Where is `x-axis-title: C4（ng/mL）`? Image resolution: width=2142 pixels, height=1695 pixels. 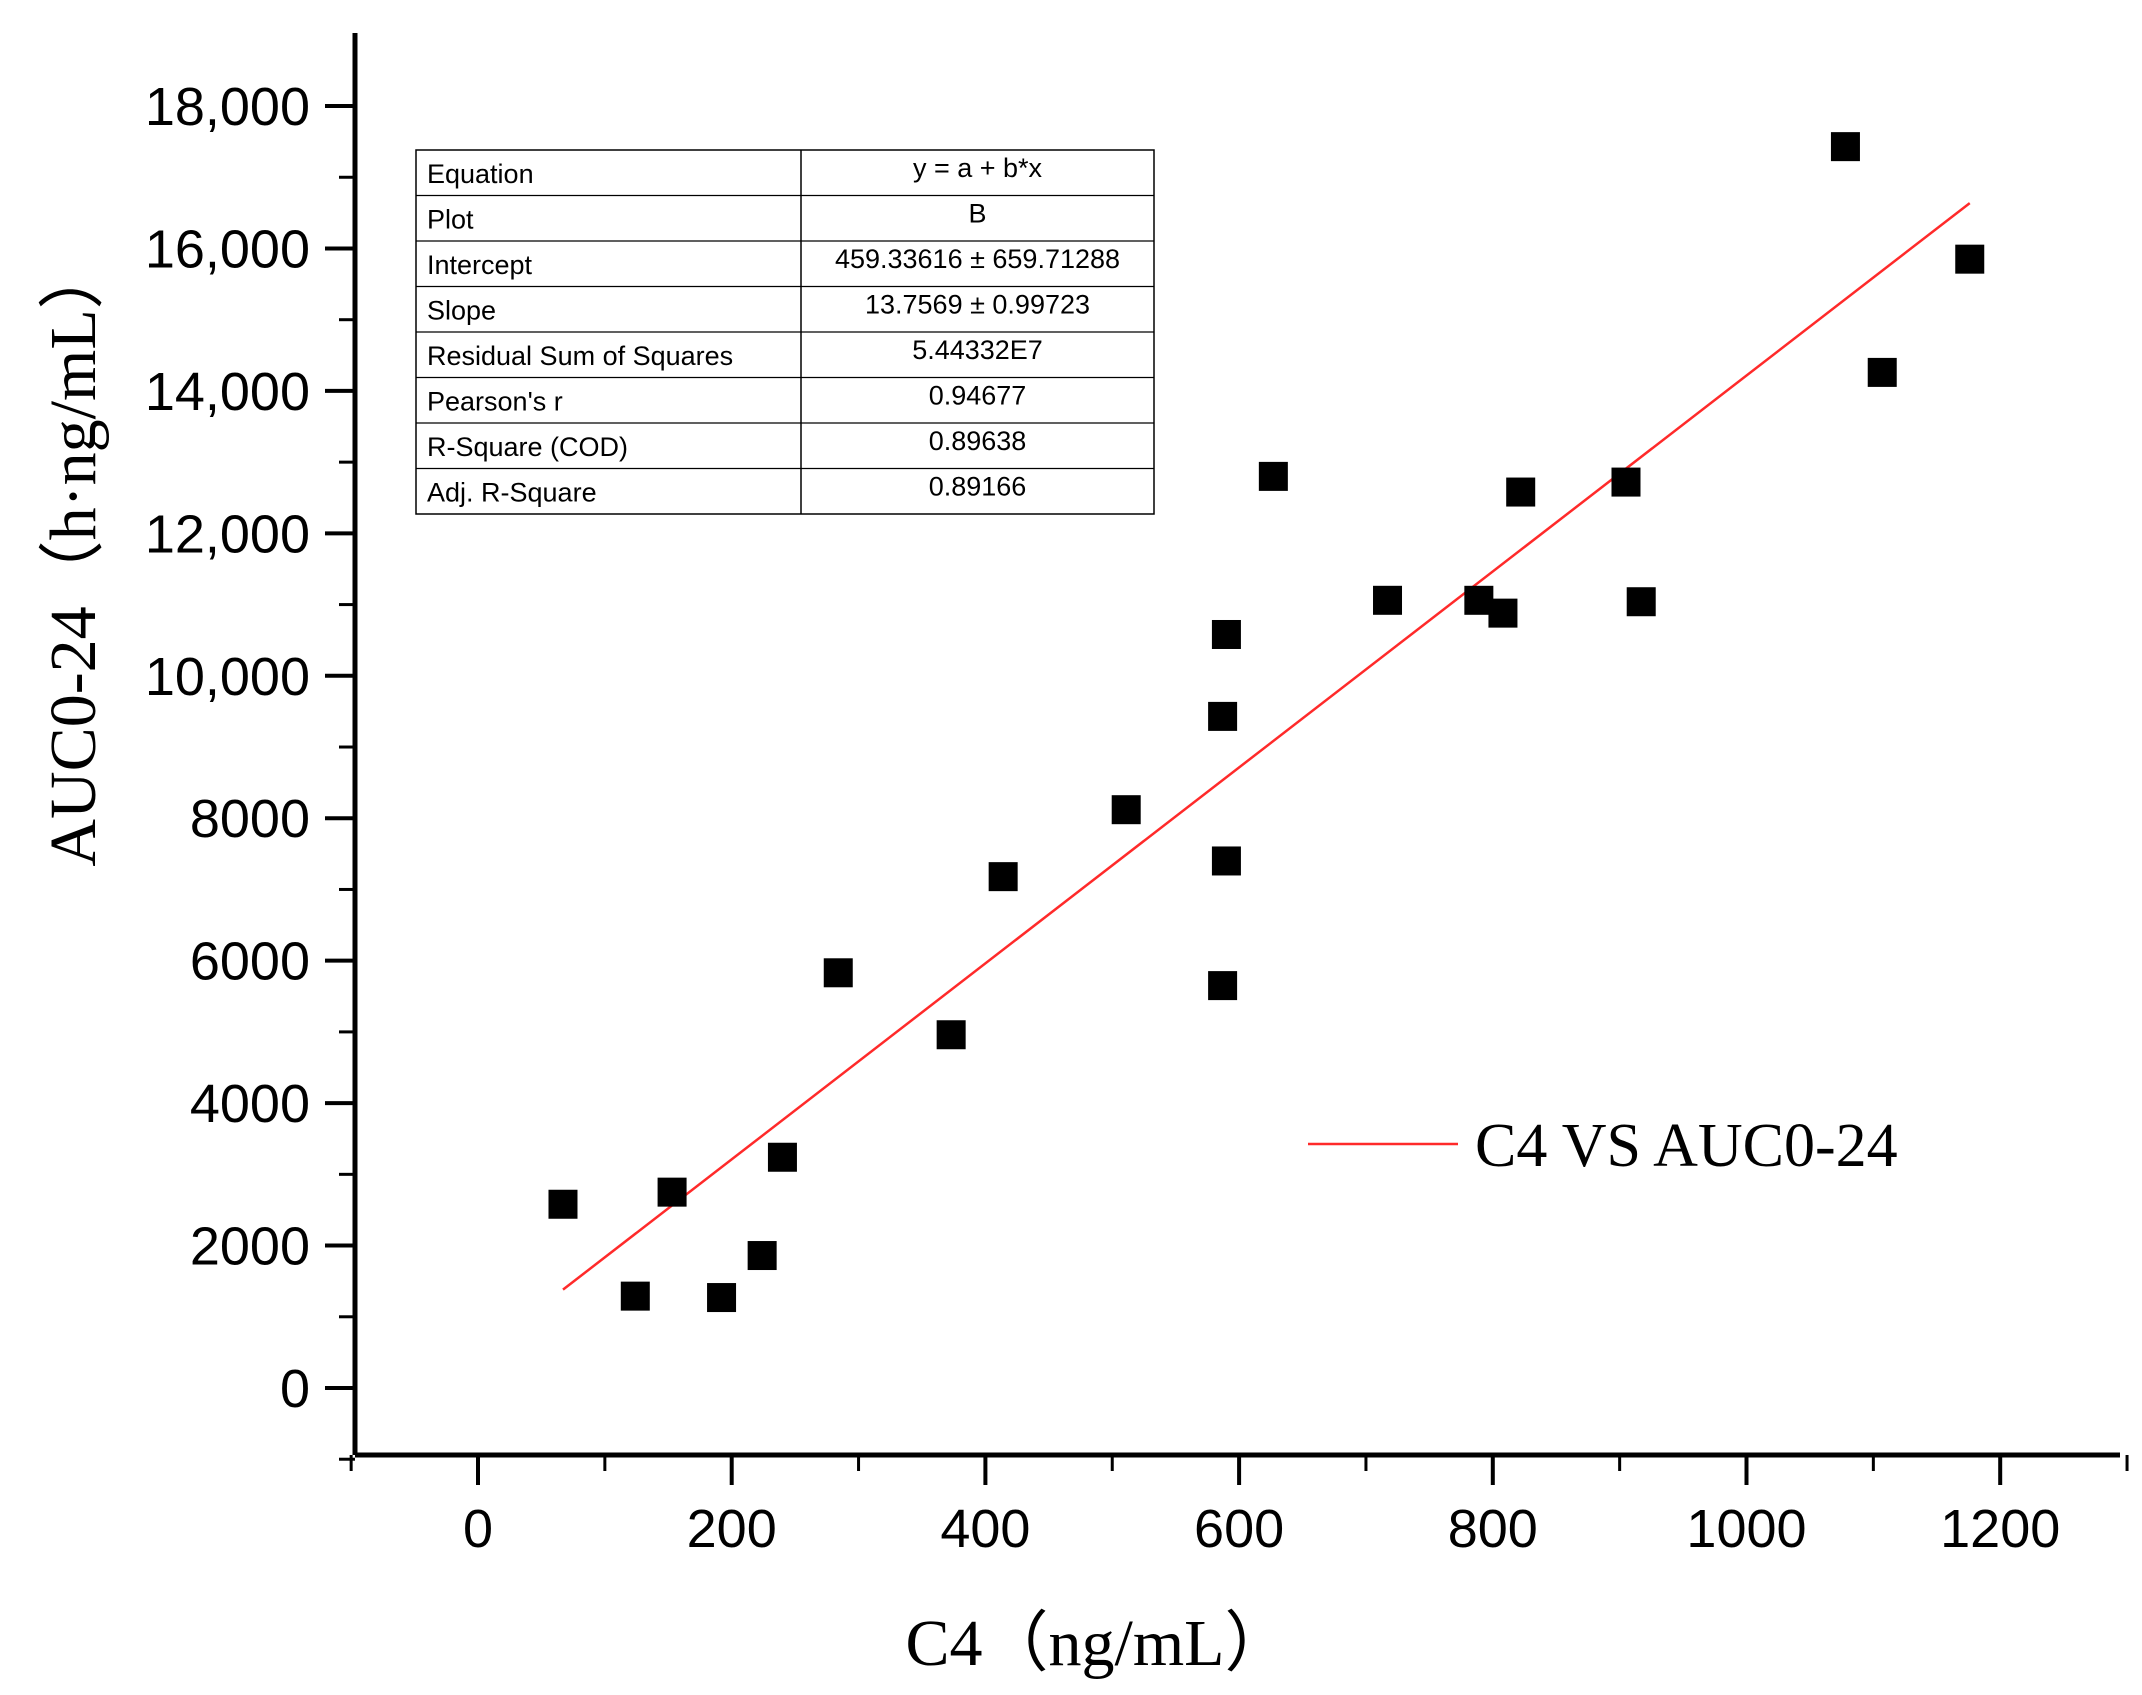 x-axis-title: C4（ng/mL） is located at coordinates (1097, 1643).